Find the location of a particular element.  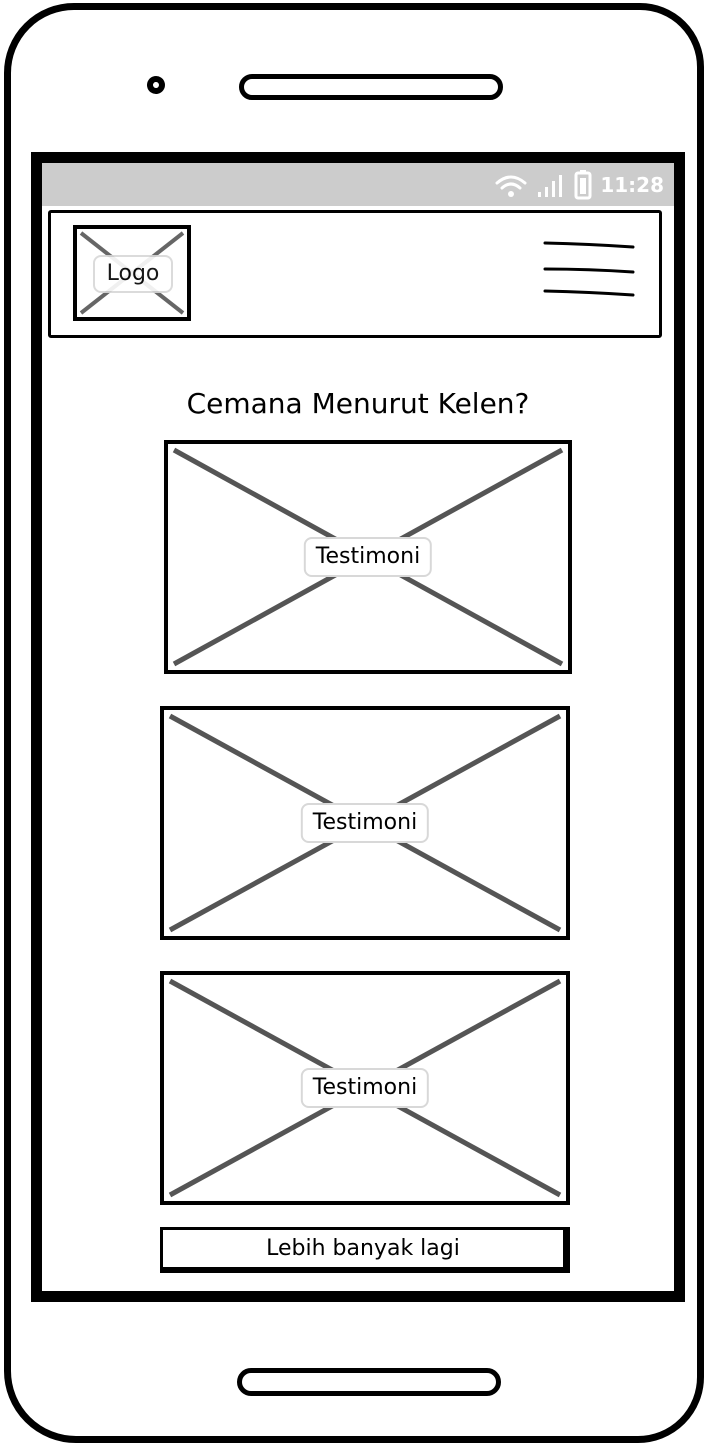

front-camera-icon is located at coordinates (156, 85).